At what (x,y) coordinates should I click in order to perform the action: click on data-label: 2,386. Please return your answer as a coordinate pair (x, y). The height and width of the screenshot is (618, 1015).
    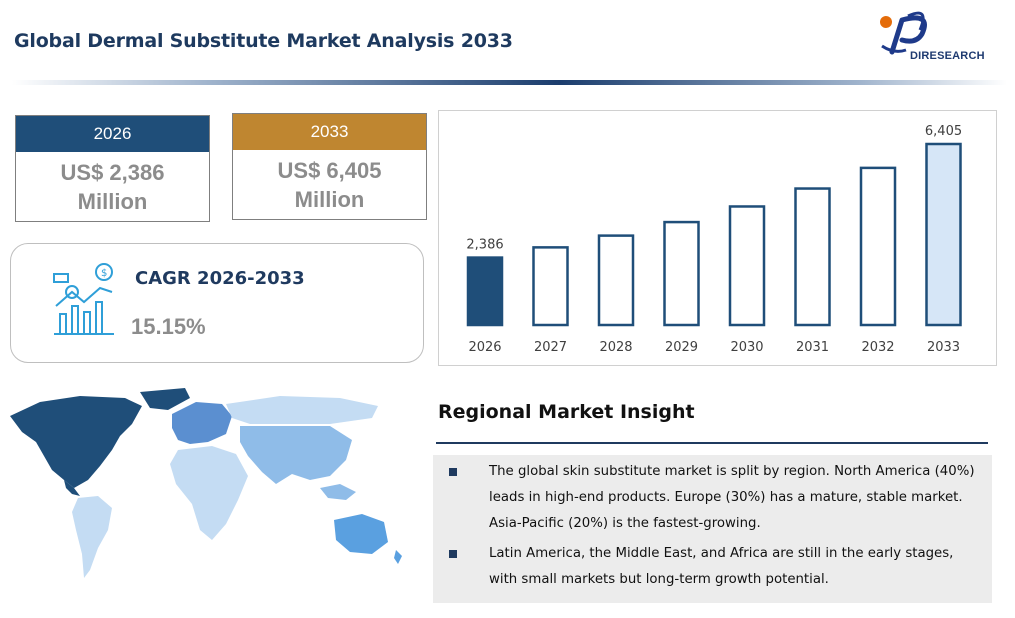
    Looking at the image, I should click on (484, 245).